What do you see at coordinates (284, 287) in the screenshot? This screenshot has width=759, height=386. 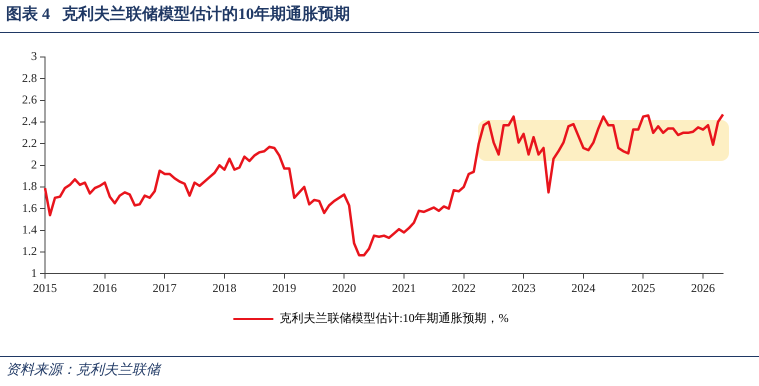 I see `x-tick-label: 2019` at bounding box center [284, 287].